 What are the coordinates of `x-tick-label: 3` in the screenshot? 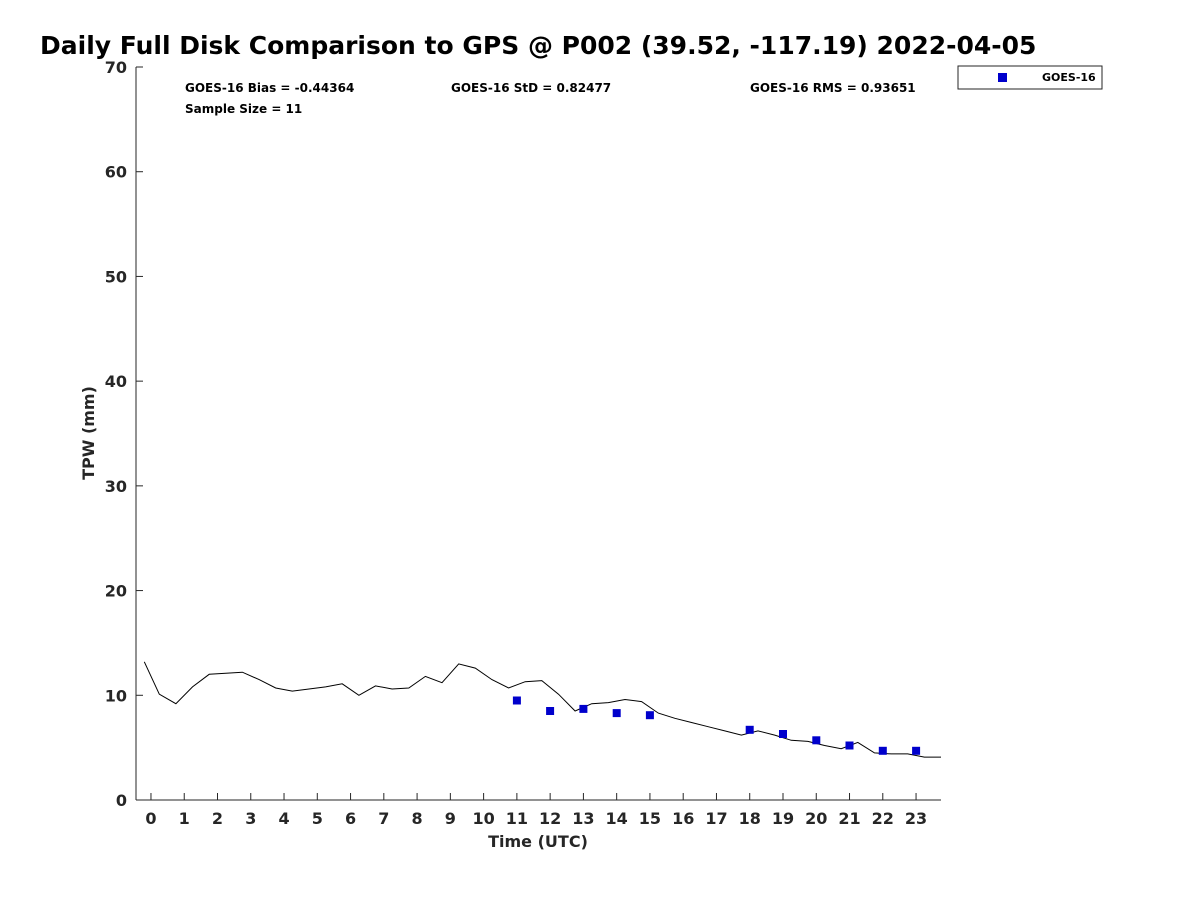 It's located at (250, 818).